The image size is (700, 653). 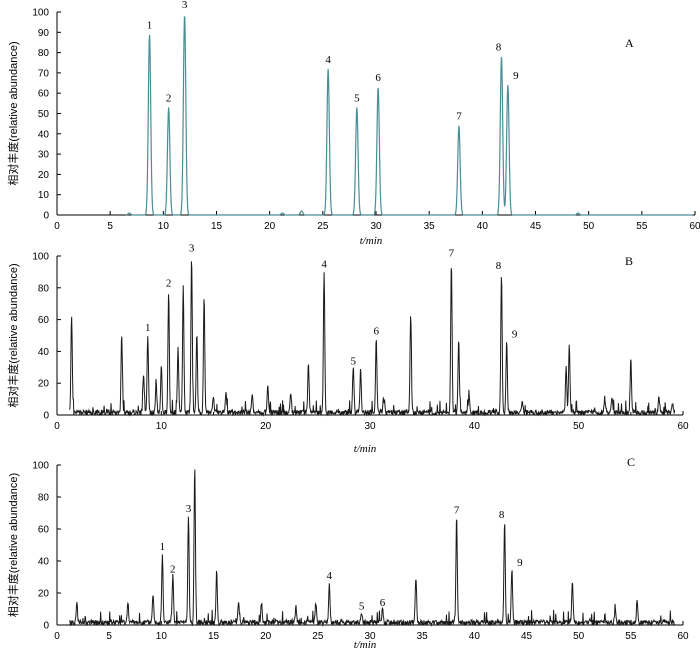 What do you see at coordinates (44, 73) in the screenshot?
I see `y-tick-label: 70` at bounding box center [44, 73].